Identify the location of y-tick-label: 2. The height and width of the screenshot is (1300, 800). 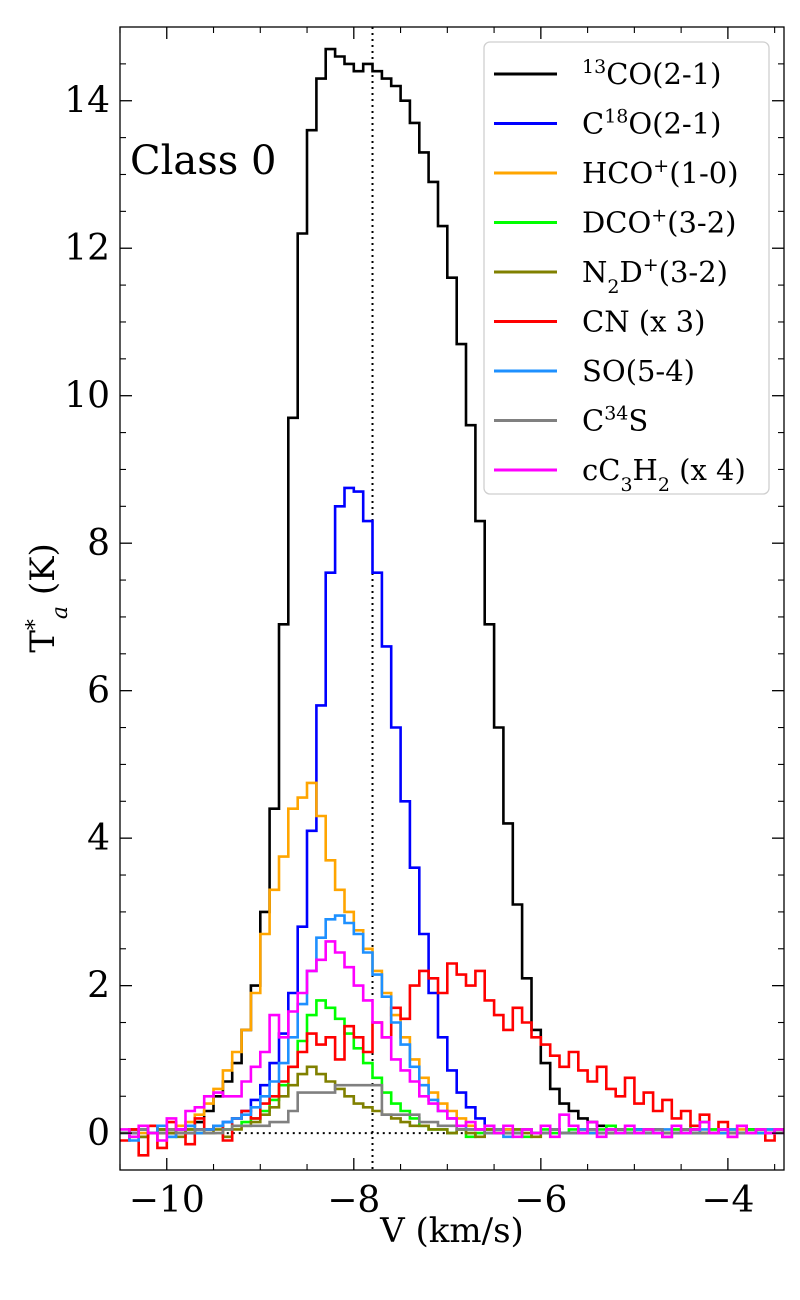
(98, 986).